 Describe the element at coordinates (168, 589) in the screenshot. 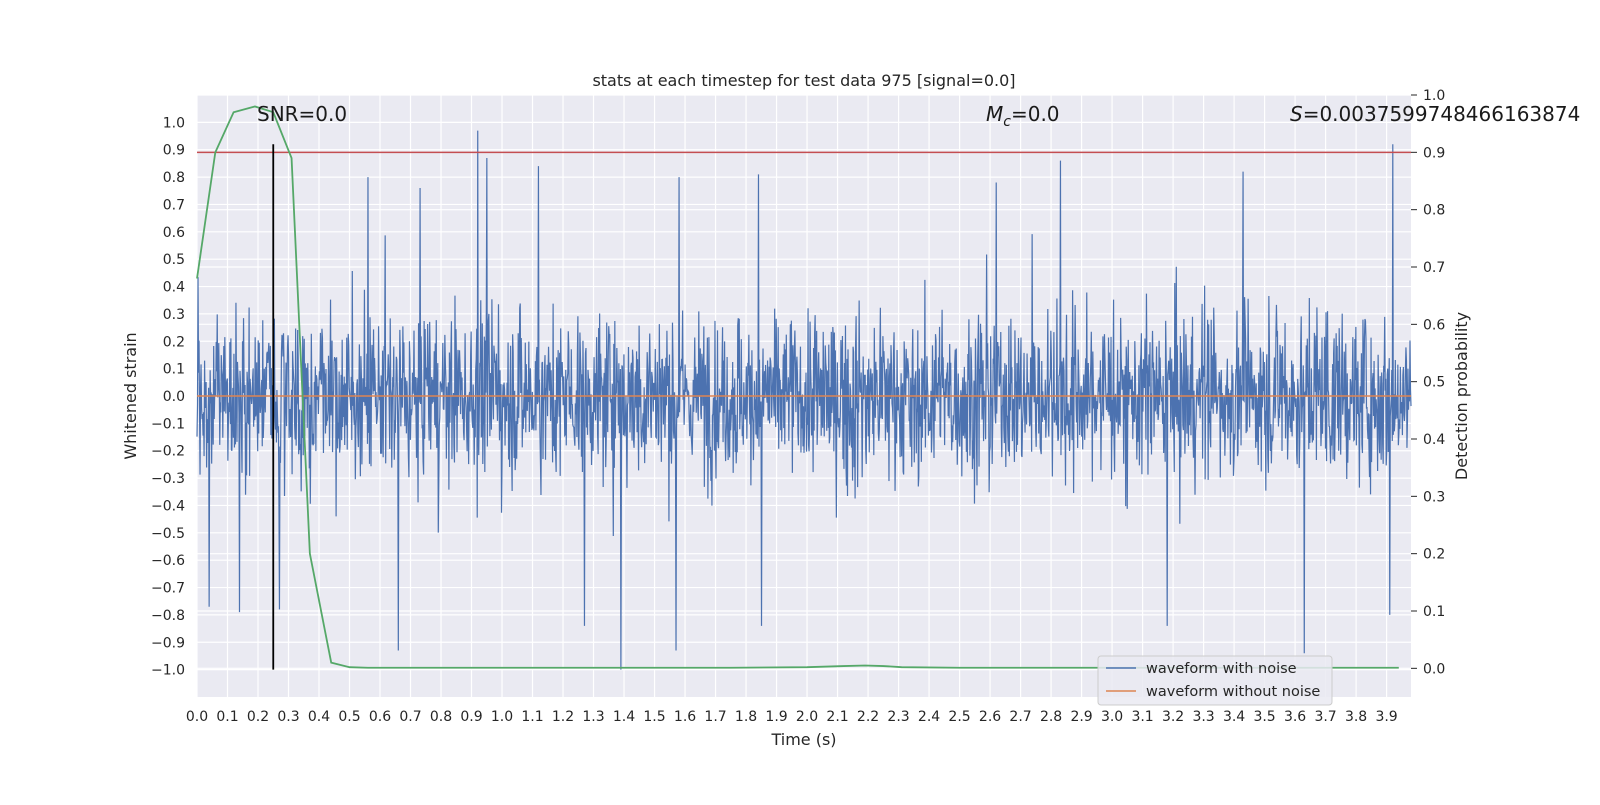

I see `y-tick-label: −0.7` at that location.